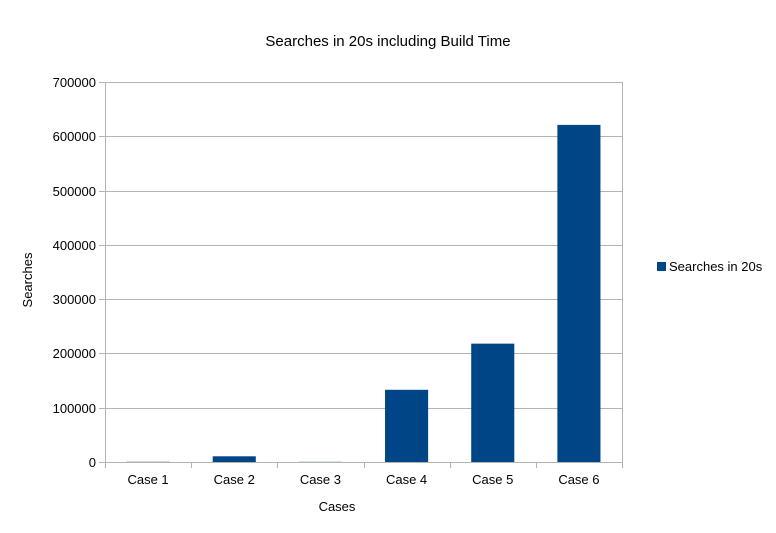 This screenshot has height=533, width=776. I want to click on y-tick-label-3: 300000, so click(74, 299).